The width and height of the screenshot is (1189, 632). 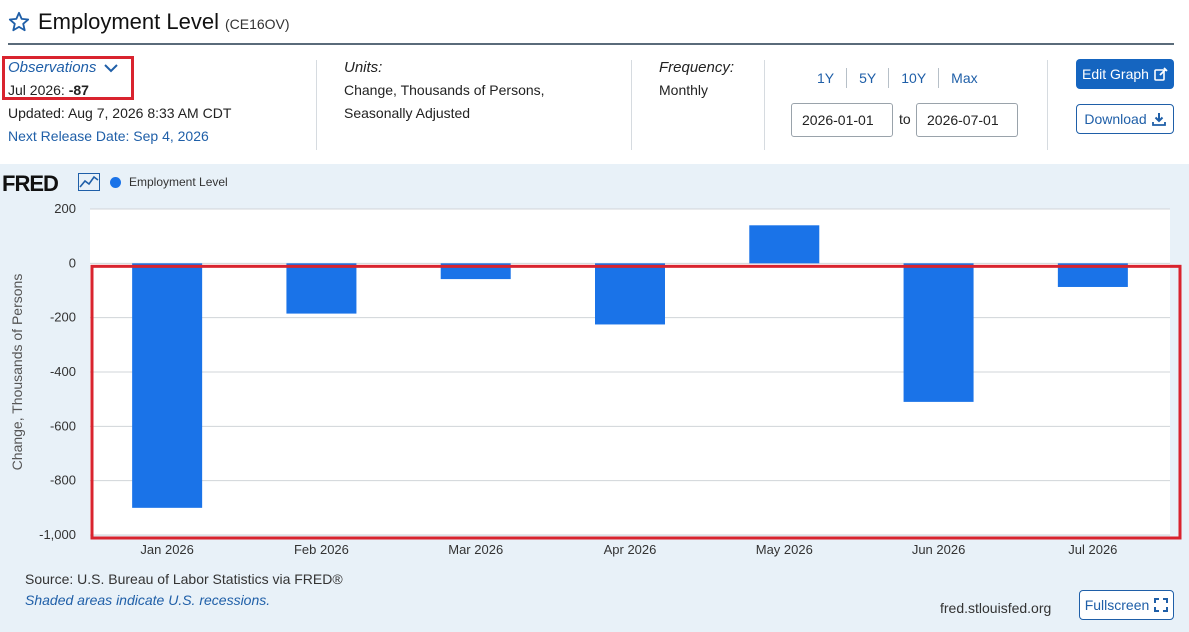 I want to click on x-tick-label: May 2026, so click(x=784, y=549).